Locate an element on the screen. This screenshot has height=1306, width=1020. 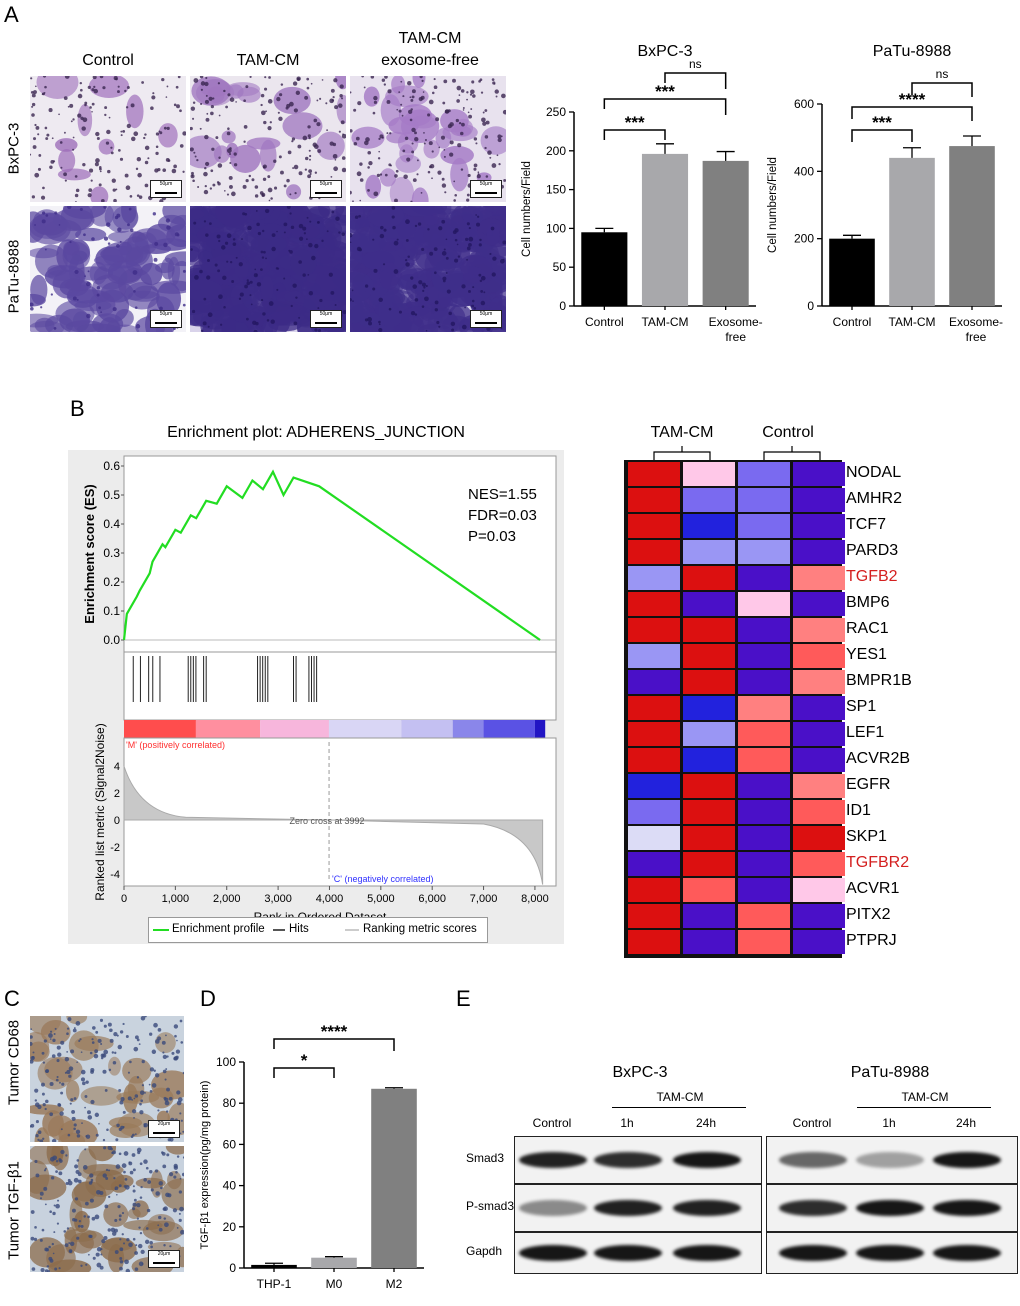
es-tick-label: 0.0 is located at coordinates (111, 640).